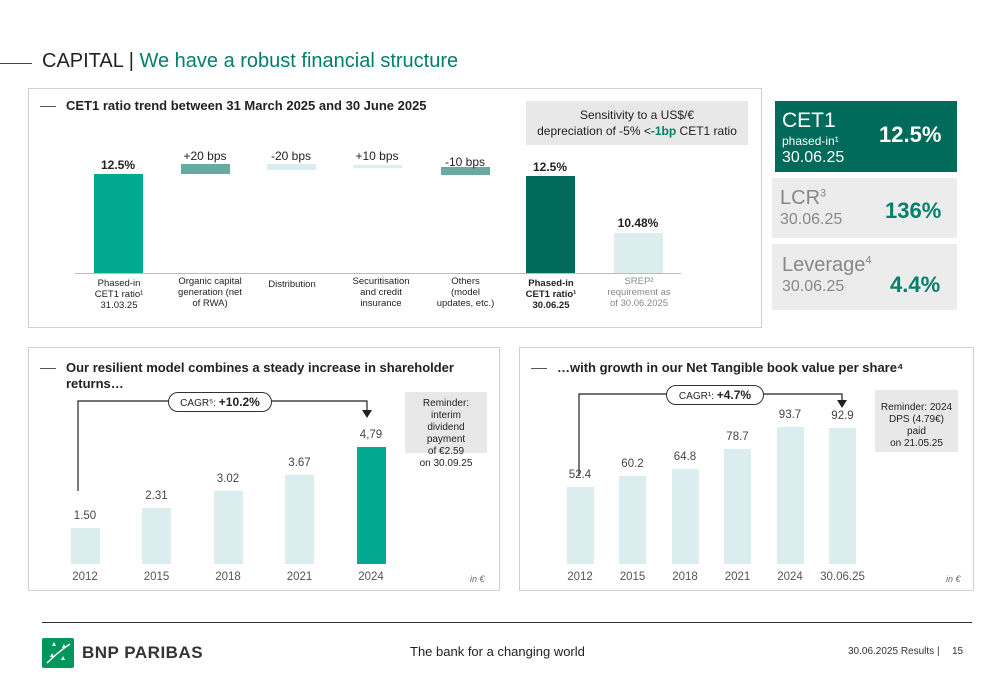  What do you see at coordinates (866, 136) in the screenshot?
I see `kpi-cet1: CET1 phased-in¹ 30.06.25 12.5%` at bounding box center [866, 136].